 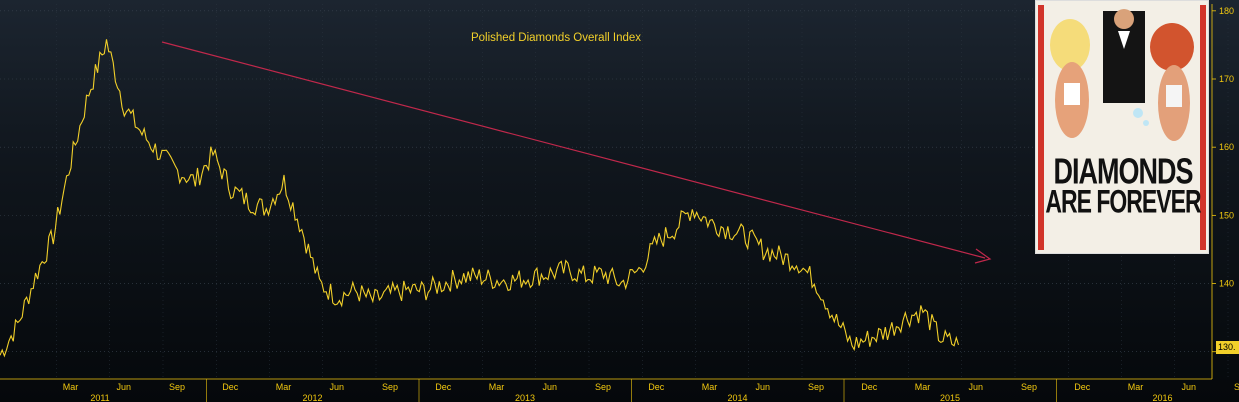 I want to click on movie-poster: DIAMONDS ARE FOREVER, so click(x=1122, y=127).